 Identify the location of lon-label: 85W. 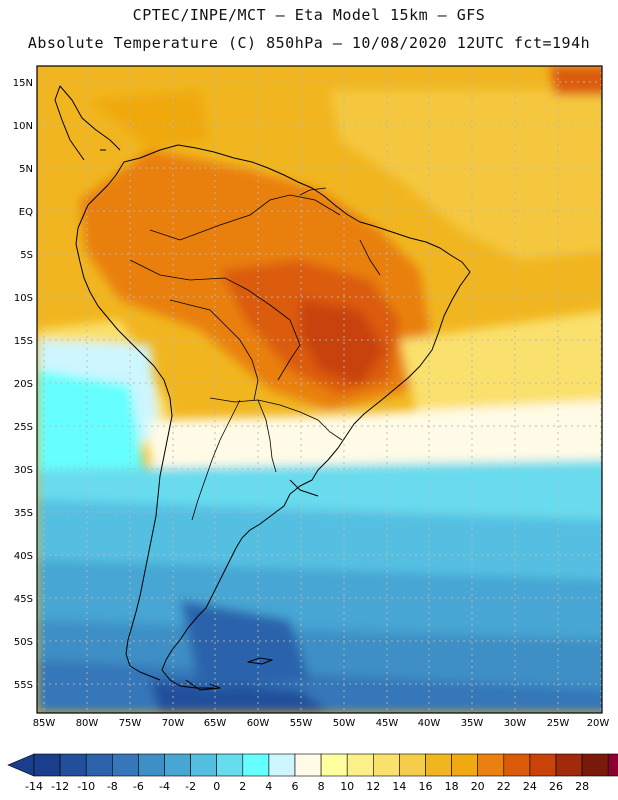
(44, 723).